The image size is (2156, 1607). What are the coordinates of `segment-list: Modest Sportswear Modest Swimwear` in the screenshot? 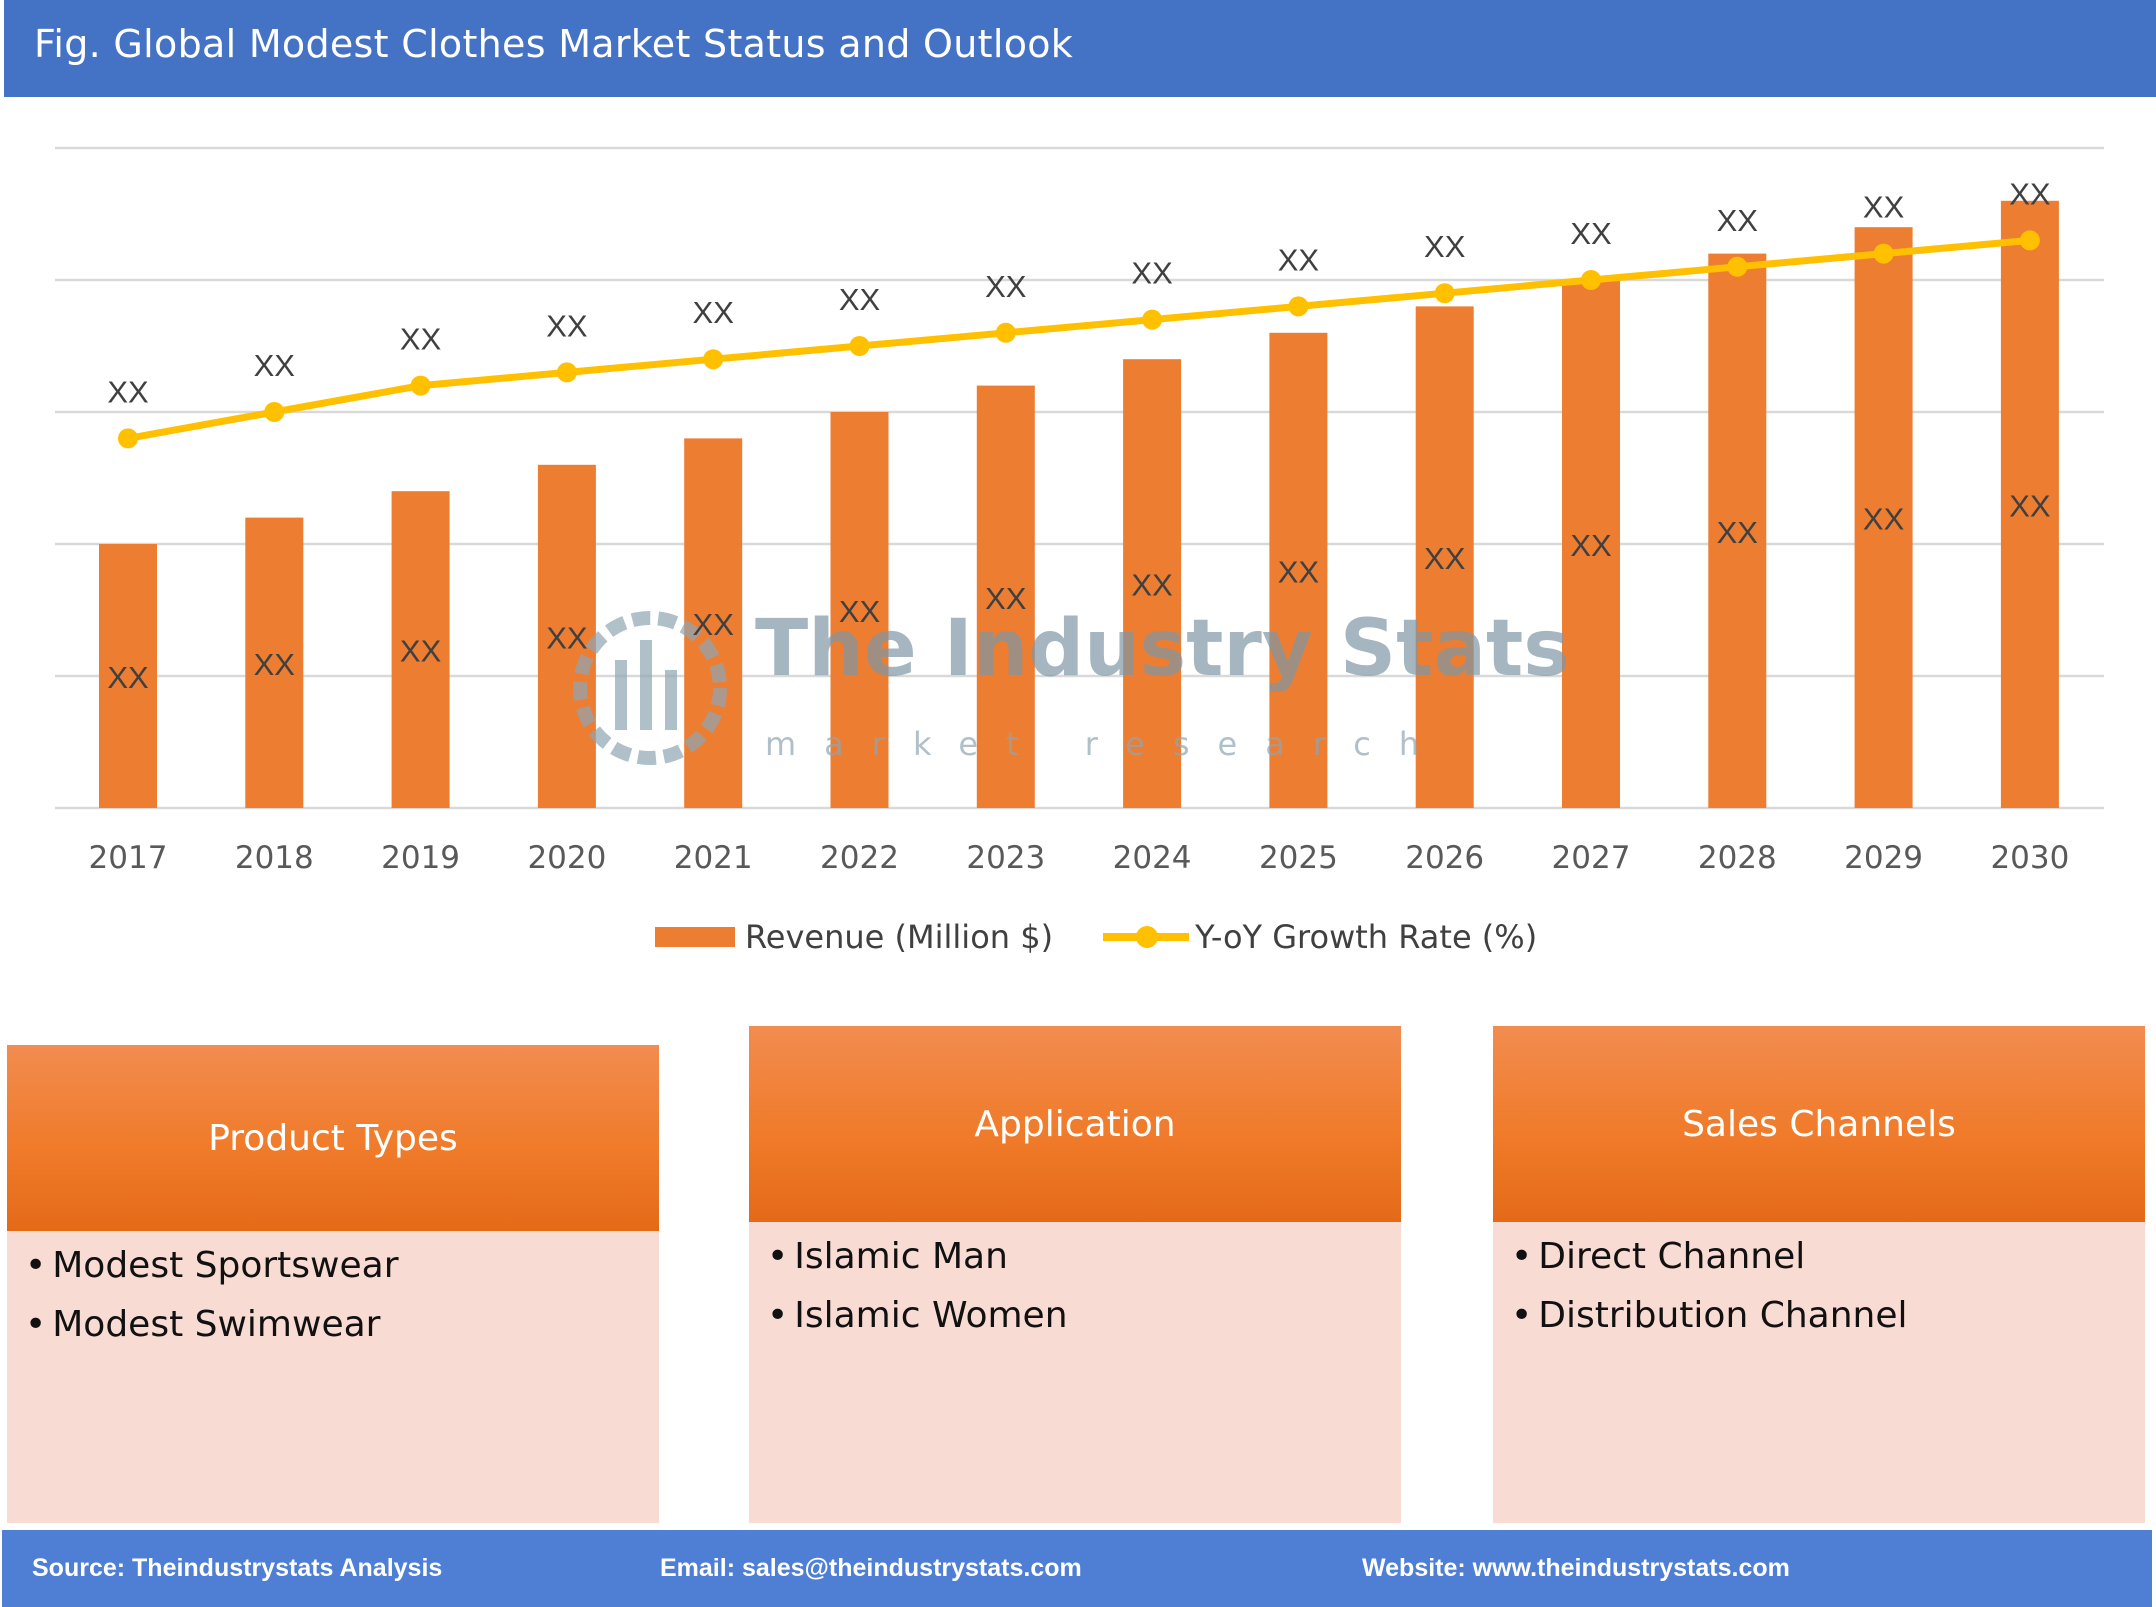 It's located at (212, 1304).